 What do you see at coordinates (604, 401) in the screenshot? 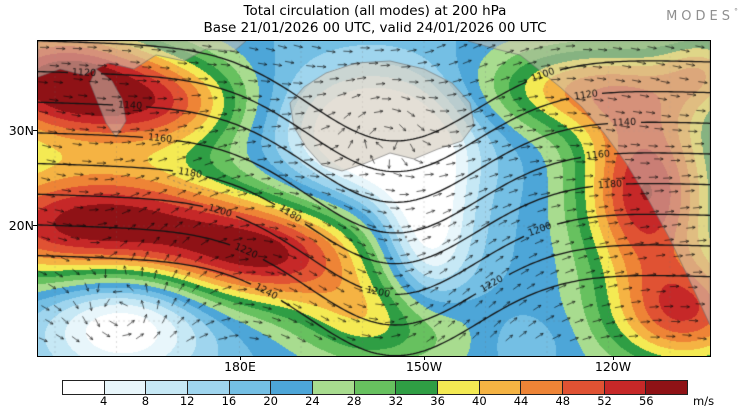
I see `colorbar-tick-label: 52` at bounding box center [604, 401].